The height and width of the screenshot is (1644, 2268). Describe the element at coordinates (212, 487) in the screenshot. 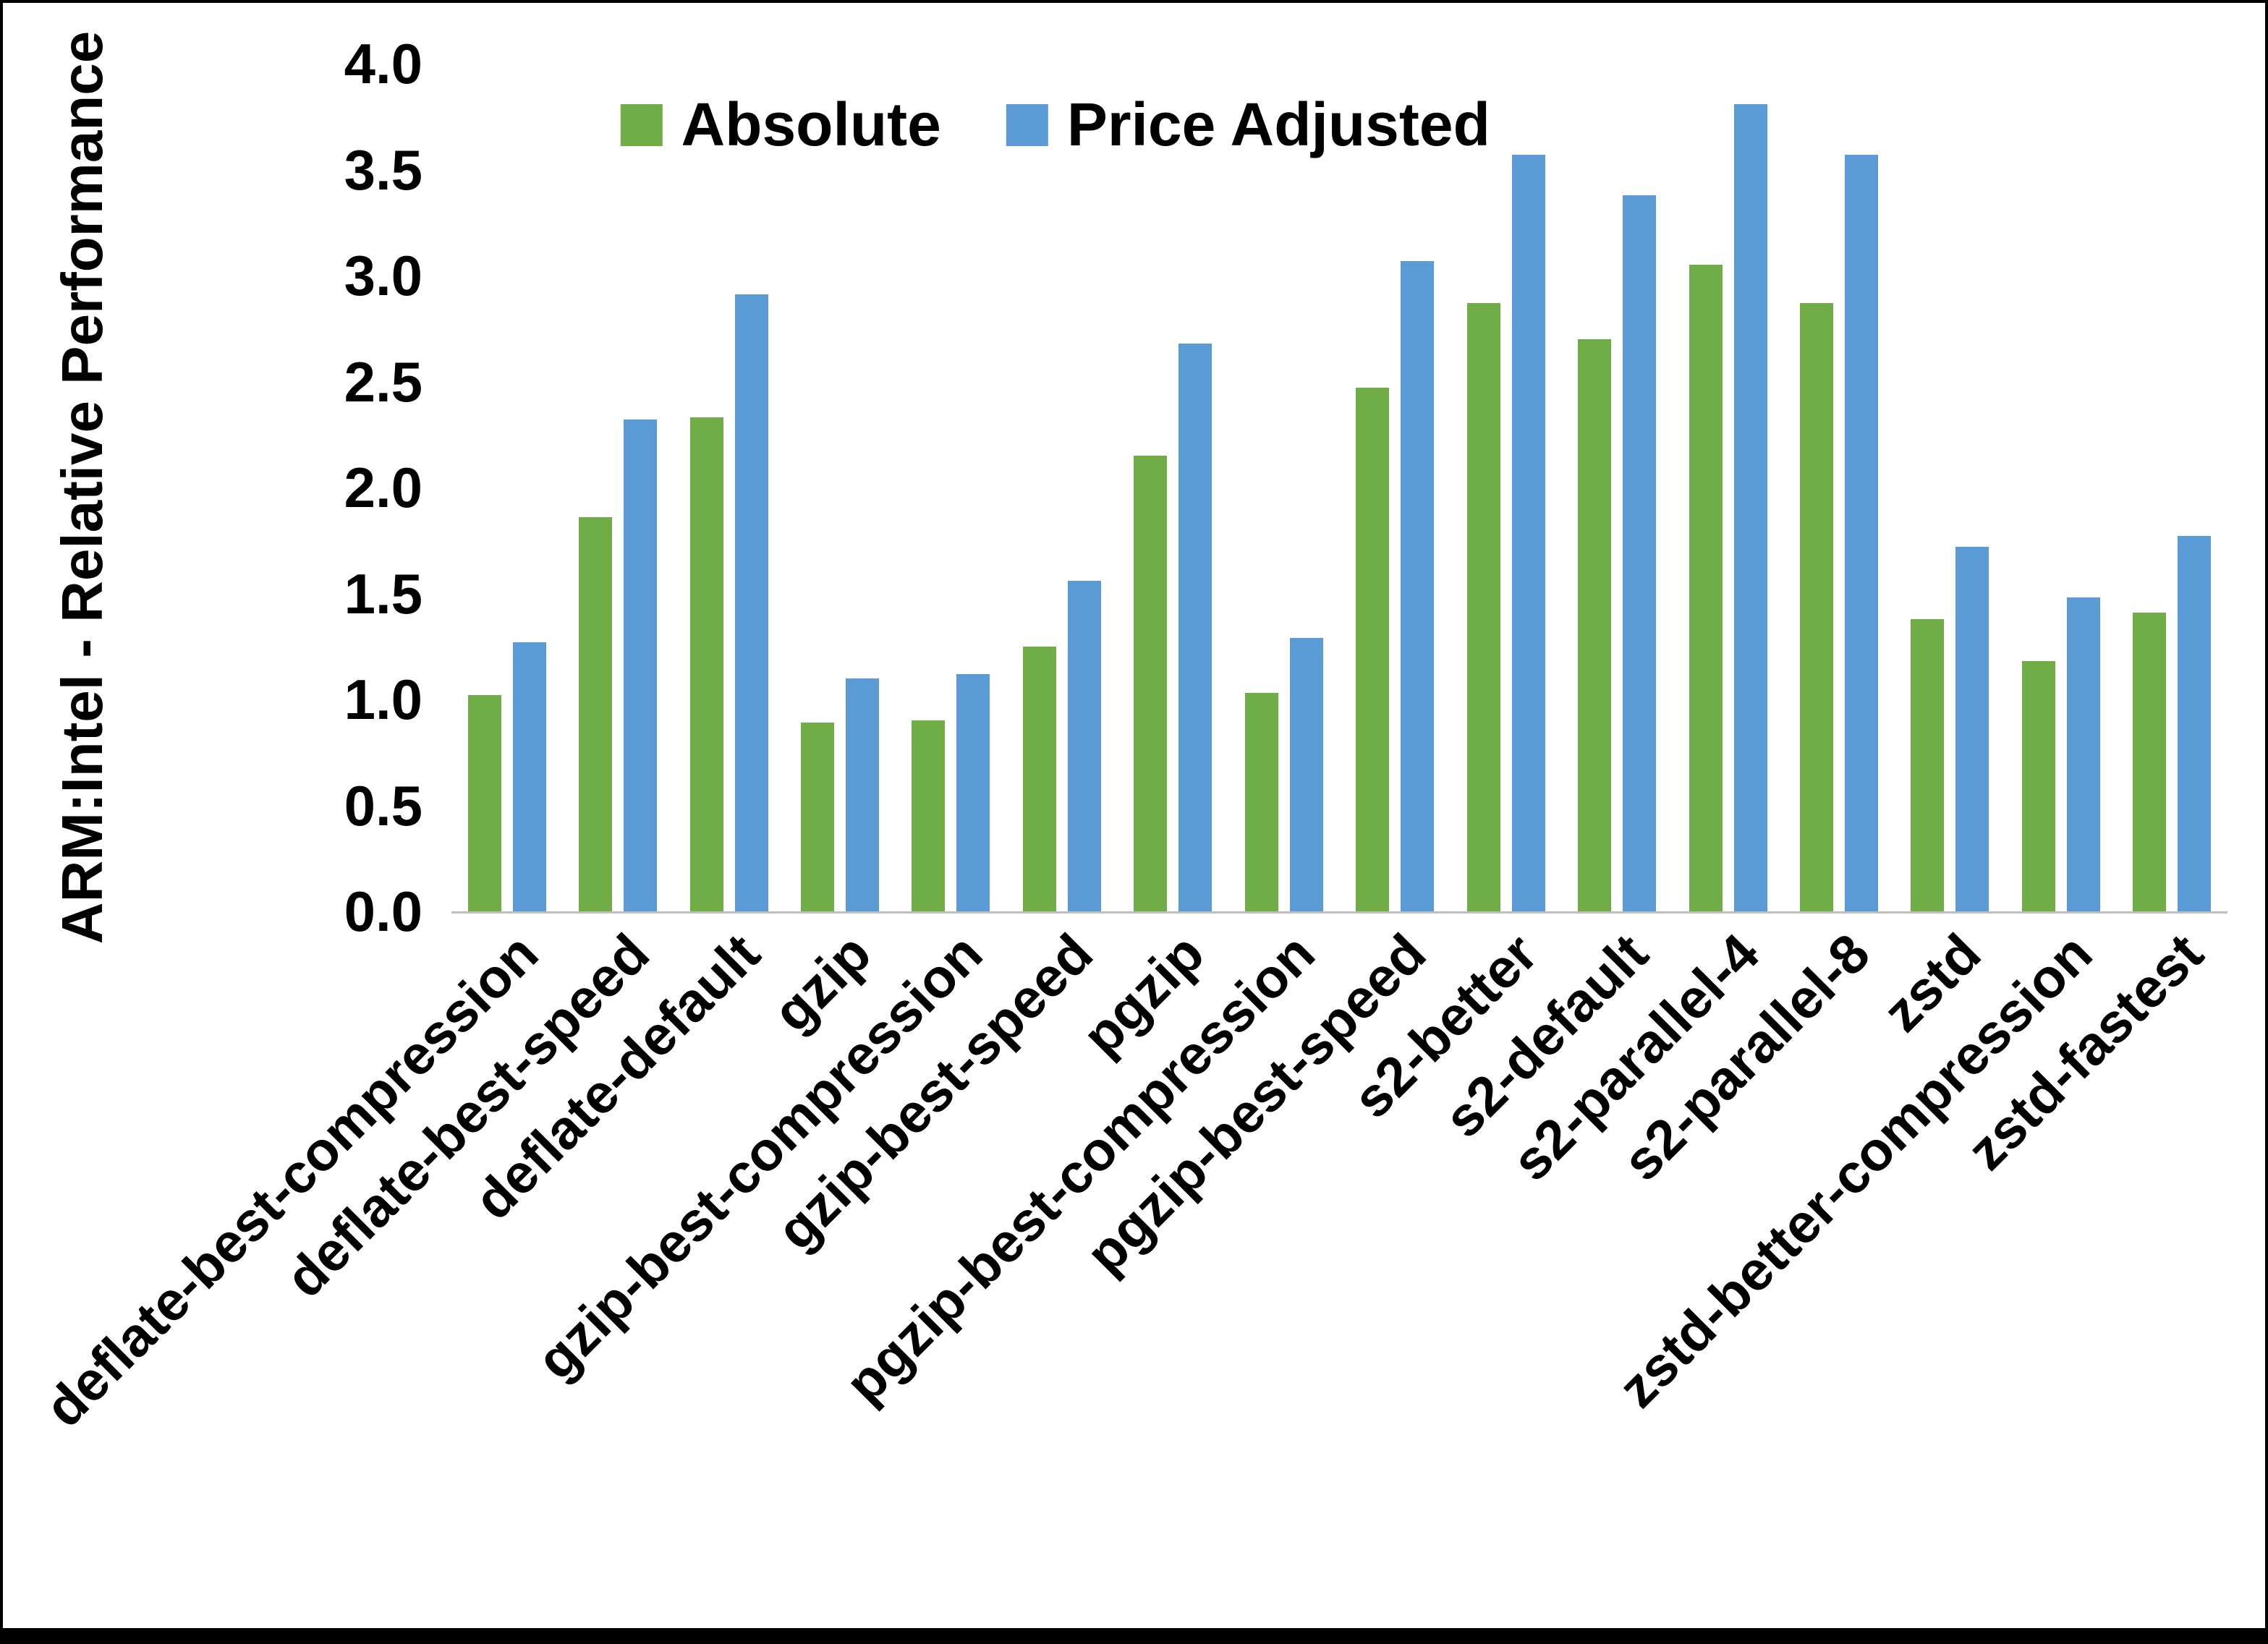

I see `y-axis-ticks: 0.0 0.5 1.0 1.5 2.0 2.5 3.0 3.5 4.0` at that location.